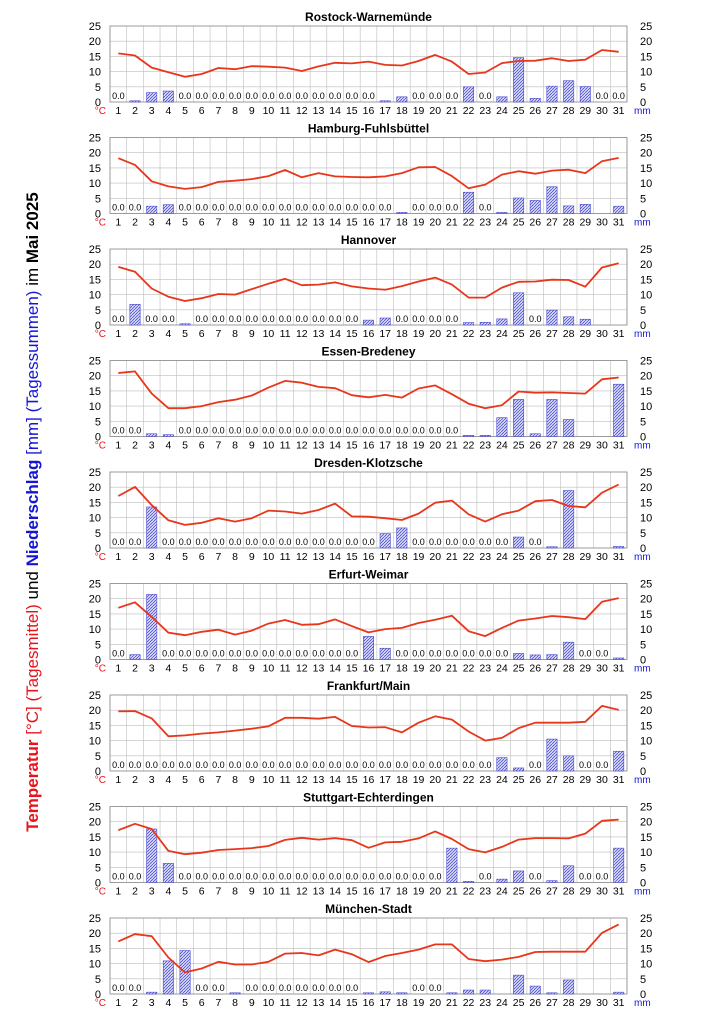 This screenshot has height=1024, width=724. What do you see at coordinates (368, 463) in the screenshot?
I see `chart-title: Dresden-Klotzsche` at bounding box center [368, 463].